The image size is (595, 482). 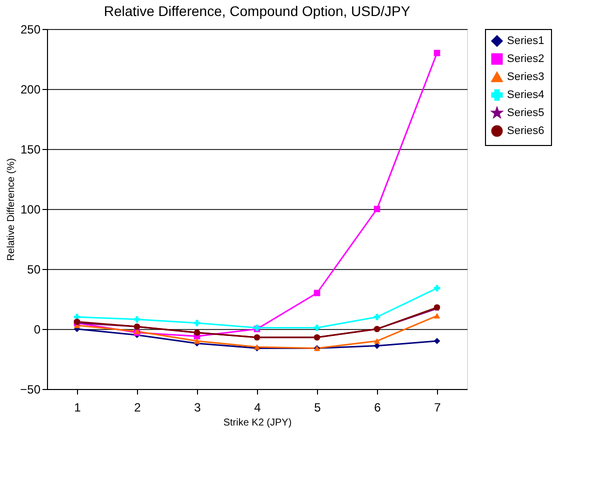 I want to click on x-tick-label: 4, so click(x=258, y=407).